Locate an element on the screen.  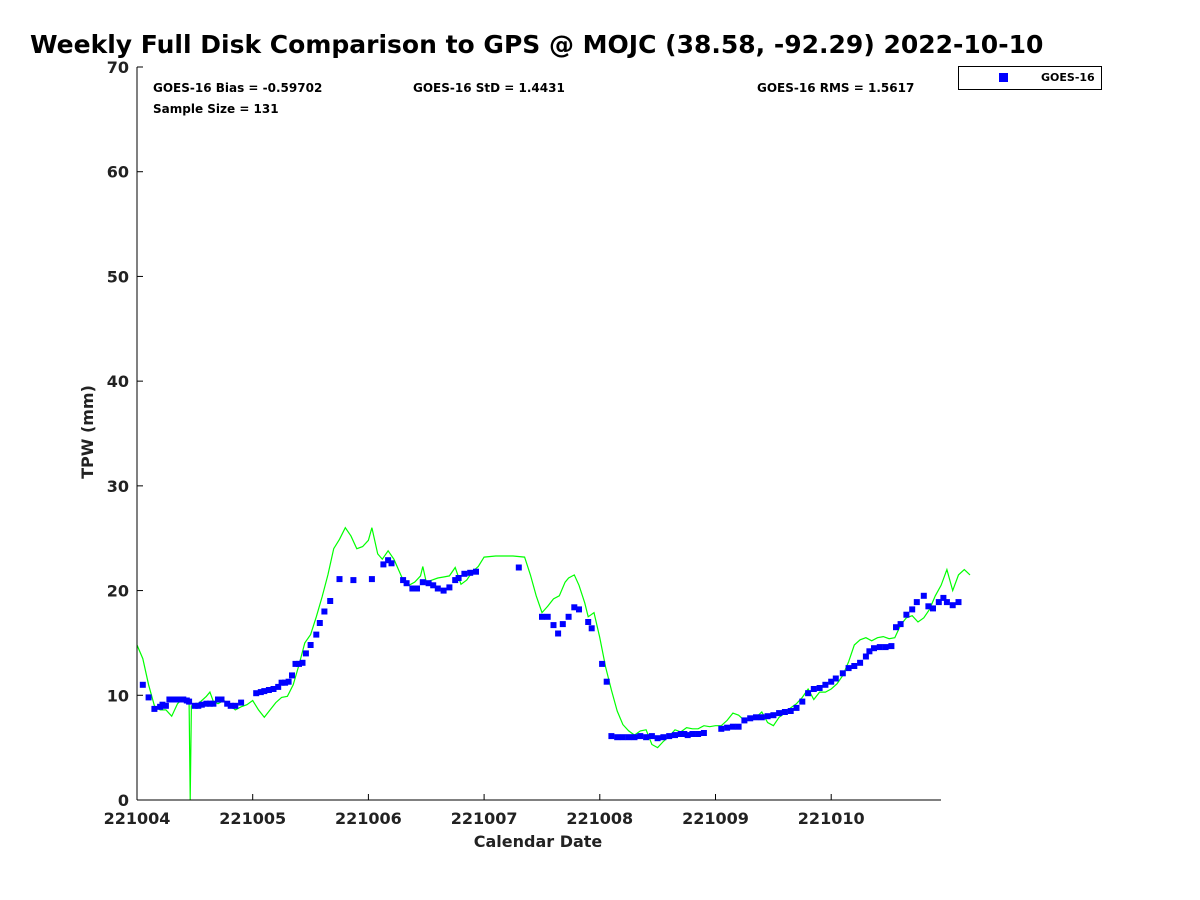
y-tick-label: 20 is located at coordinates (118, 591).